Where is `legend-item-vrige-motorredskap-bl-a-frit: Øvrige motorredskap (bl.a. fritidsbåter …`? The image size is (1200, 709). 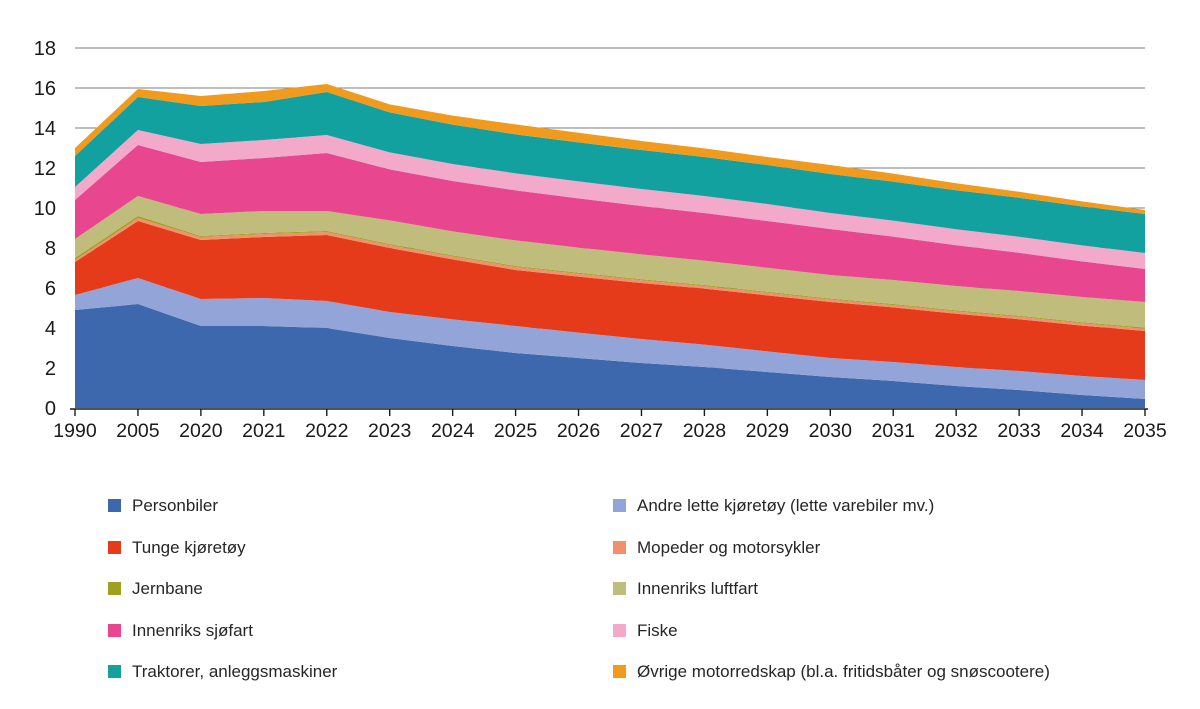 legend-item-vrige-motorredskap-bl-a-frit: Øvrige motorredskap (bl.a. fritidsbåter … is located at coordinates (831, 671).